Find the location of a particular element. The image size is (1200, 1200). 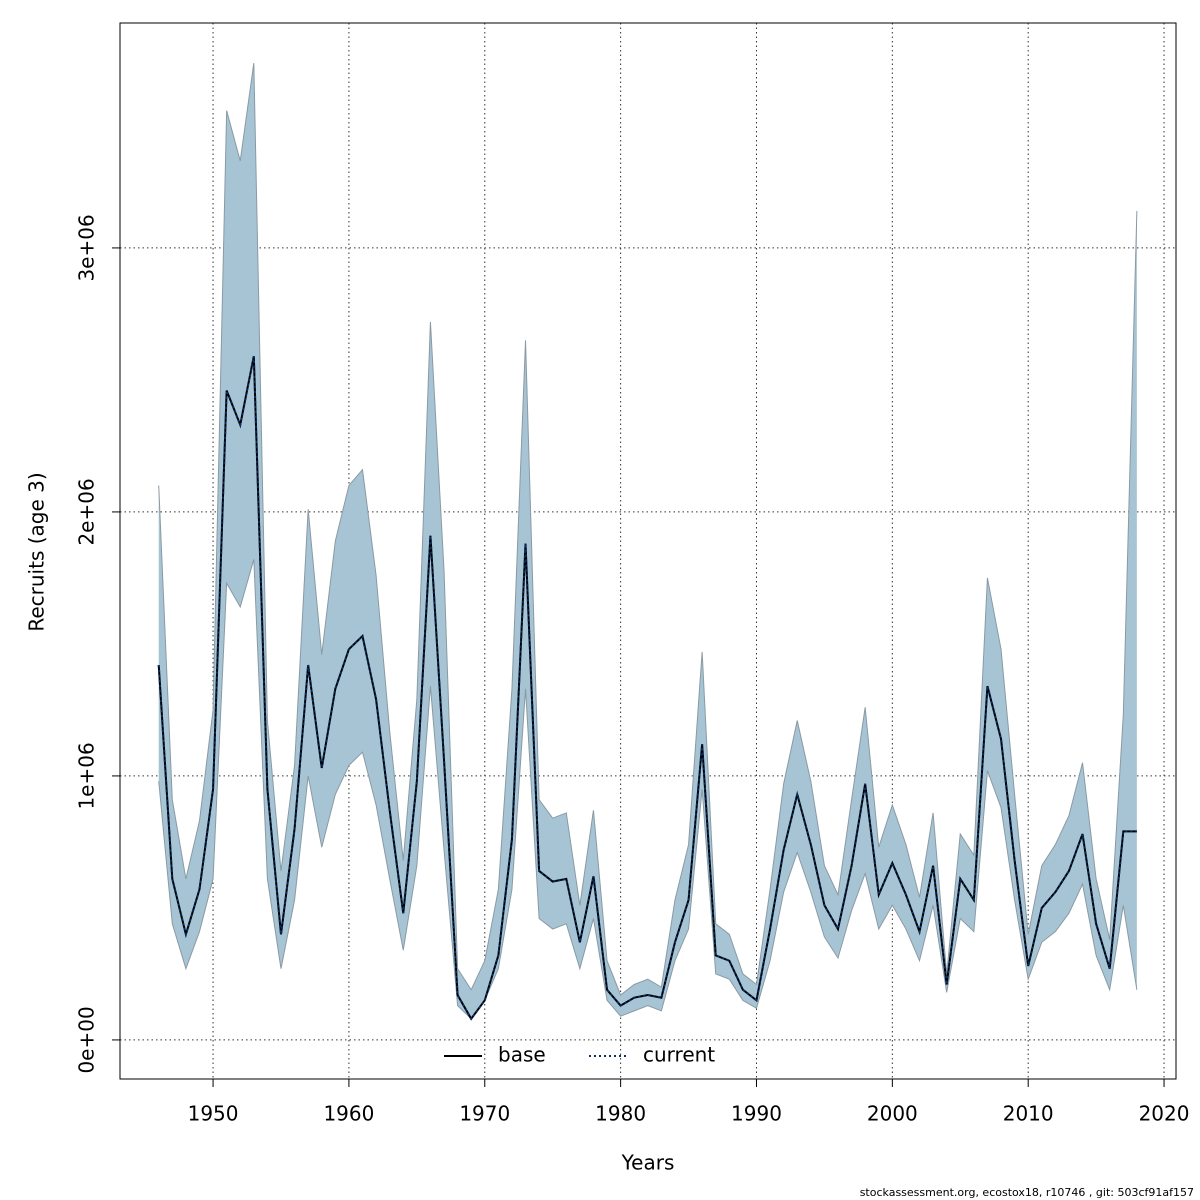

y-axis-label: Recruits (age 3) is located at coordinates (37, 551).